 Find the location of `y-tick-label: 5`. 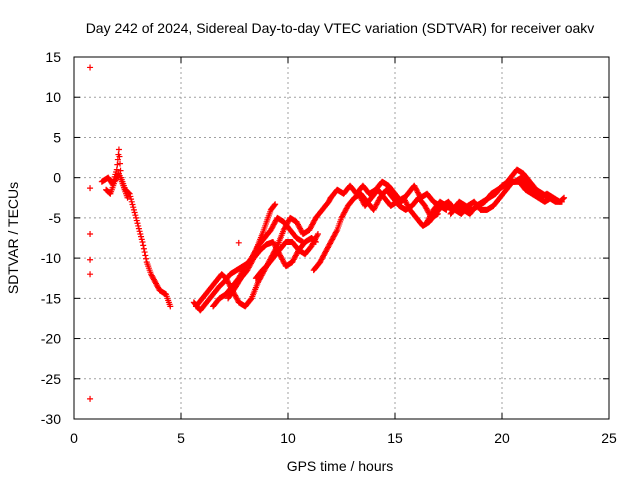

y-tick-label: 5 is located at coordinates (57, 137).